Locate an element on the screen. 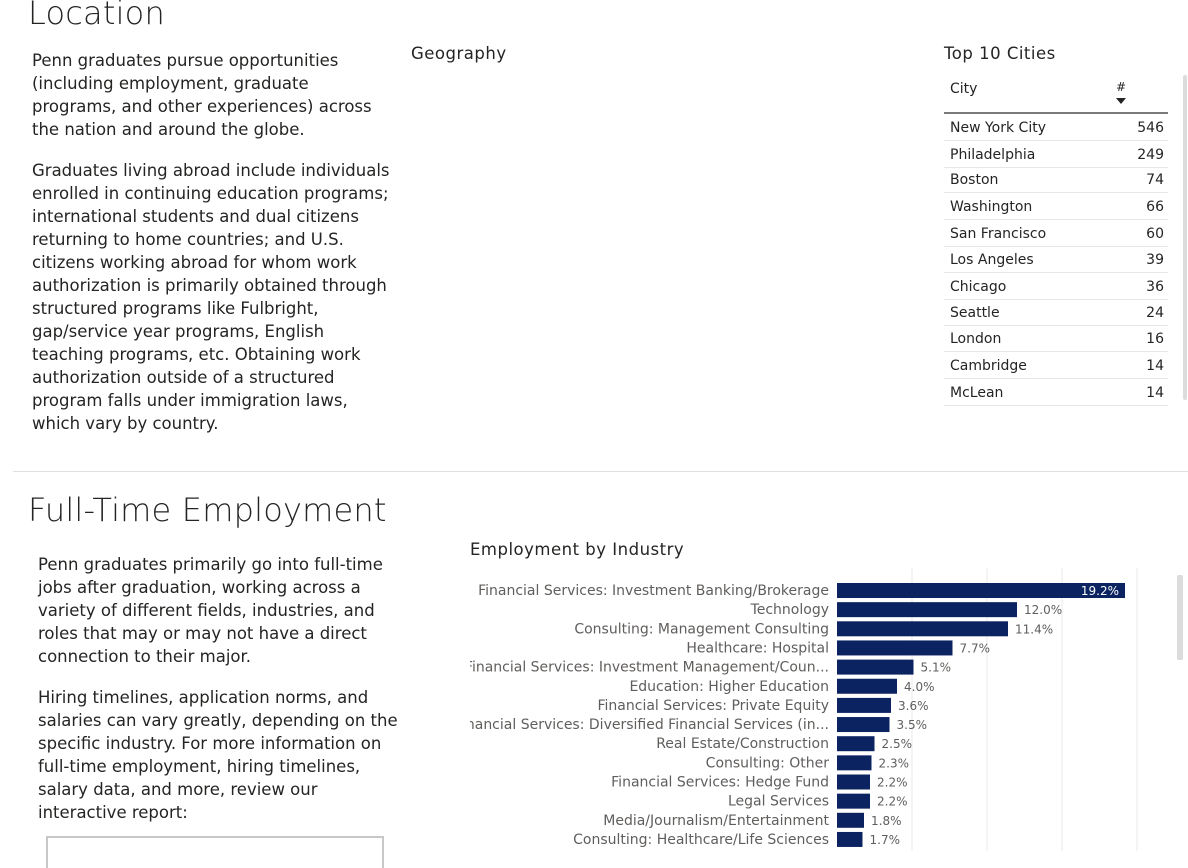 This screenshot has height=868, width=1188. city-name: Los Angeles is located at coordinates (992, 260).